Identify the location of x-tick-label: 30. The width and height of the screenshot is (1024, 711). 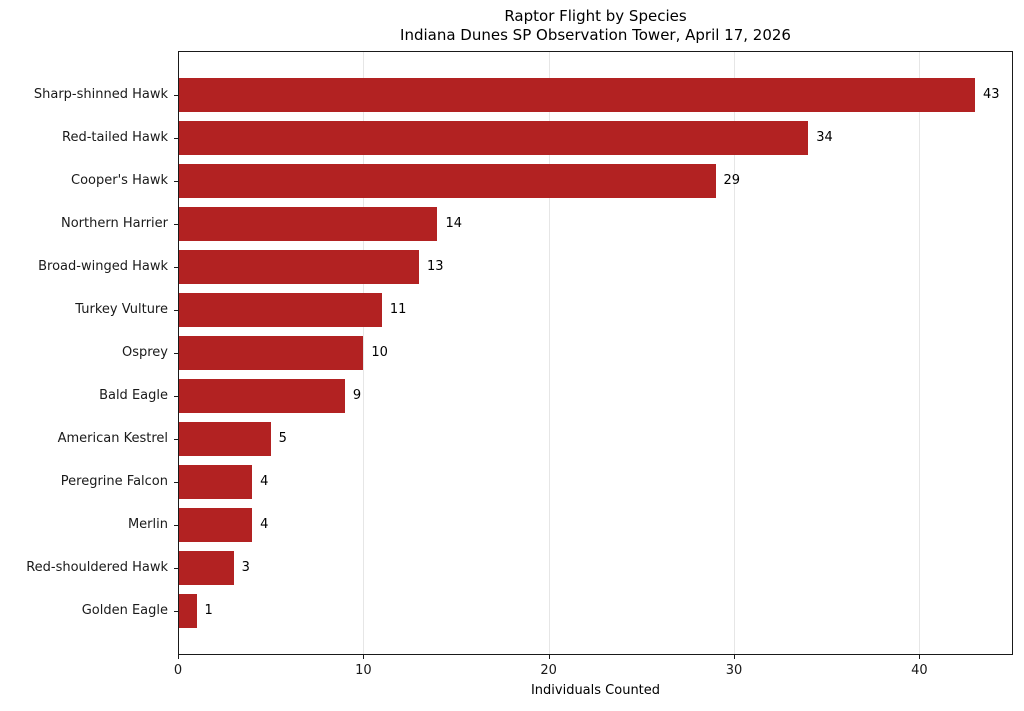
(734, 670).